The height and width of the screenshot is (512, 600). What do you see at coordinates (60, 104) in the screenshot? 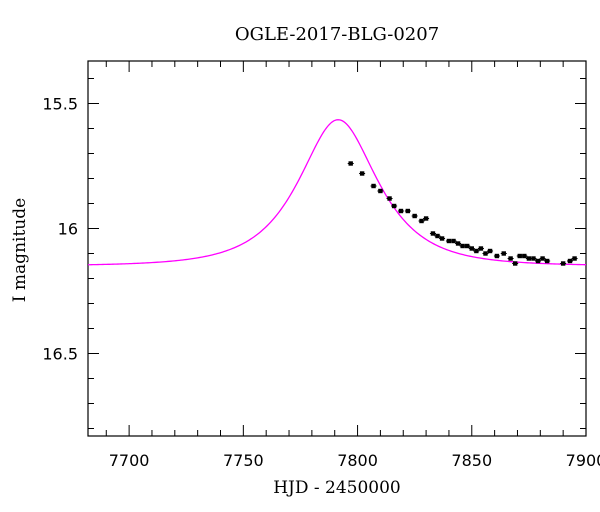
I see `y-tick-label: 15.5` at bounding box center [60, 104].